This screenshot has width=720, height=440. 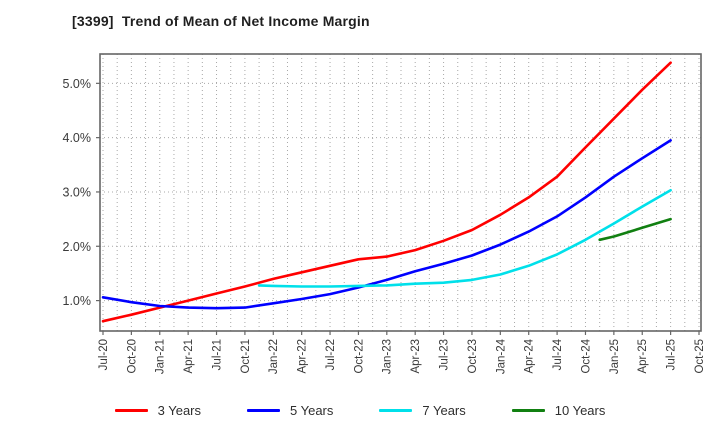 I want to click on y-tick-label: 3.0%, so click(x=77, y=192).